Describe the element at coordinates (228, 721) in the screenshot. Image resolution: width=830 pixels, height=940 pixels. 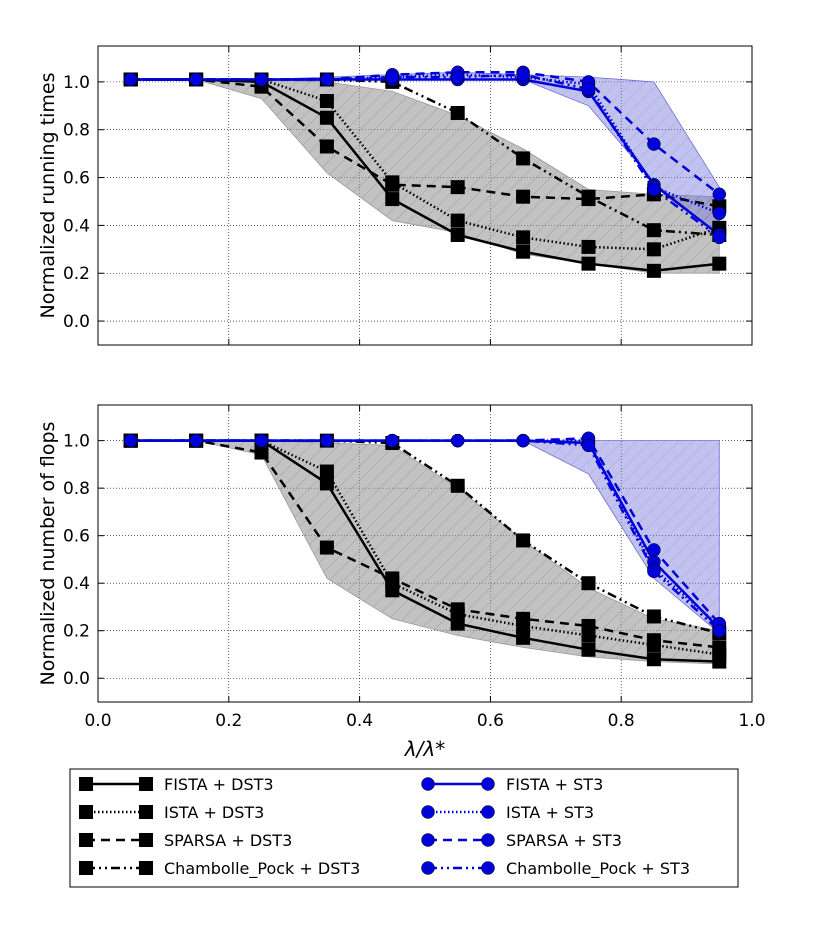
I see `x-tick-label-1: 0.2` at that location.